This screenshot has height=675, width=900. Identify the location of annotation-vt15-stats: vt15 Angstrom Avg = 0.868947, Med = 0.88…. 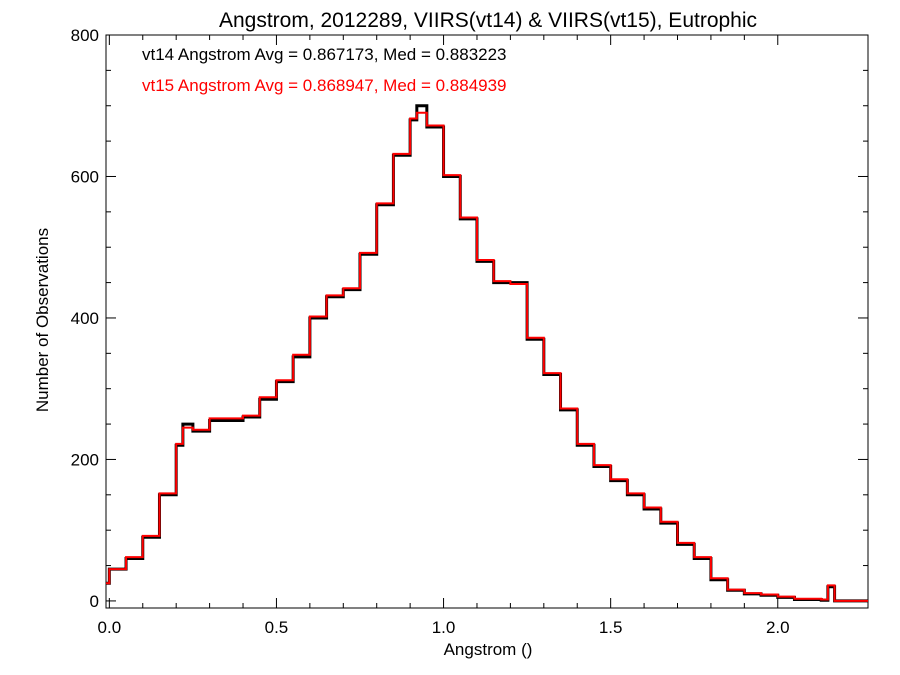
(324, 85).